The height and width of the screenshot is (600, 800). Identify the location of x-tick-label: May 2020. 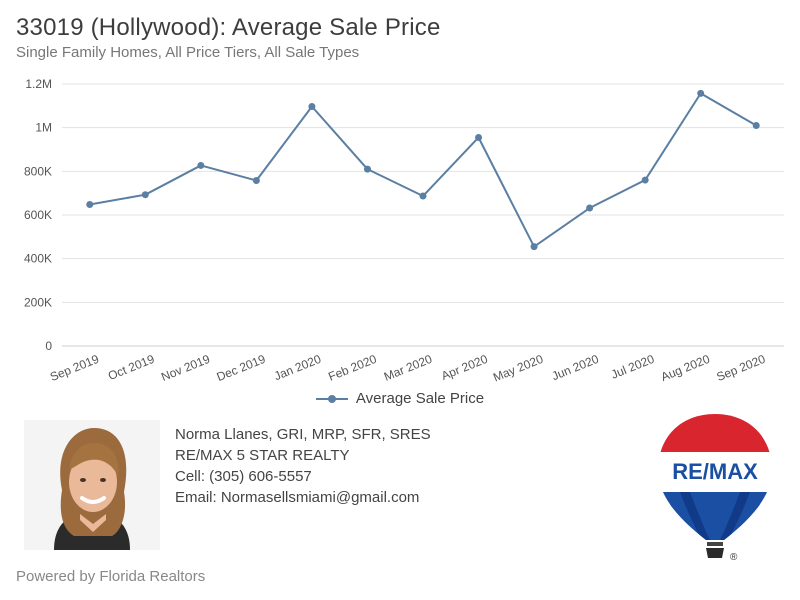
(518, 368).